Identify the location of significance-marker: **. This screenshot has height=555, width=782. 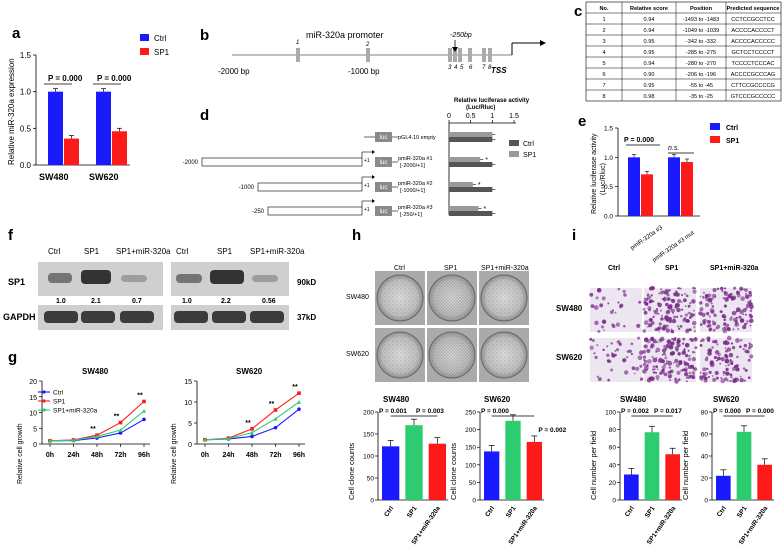
(140, 395).